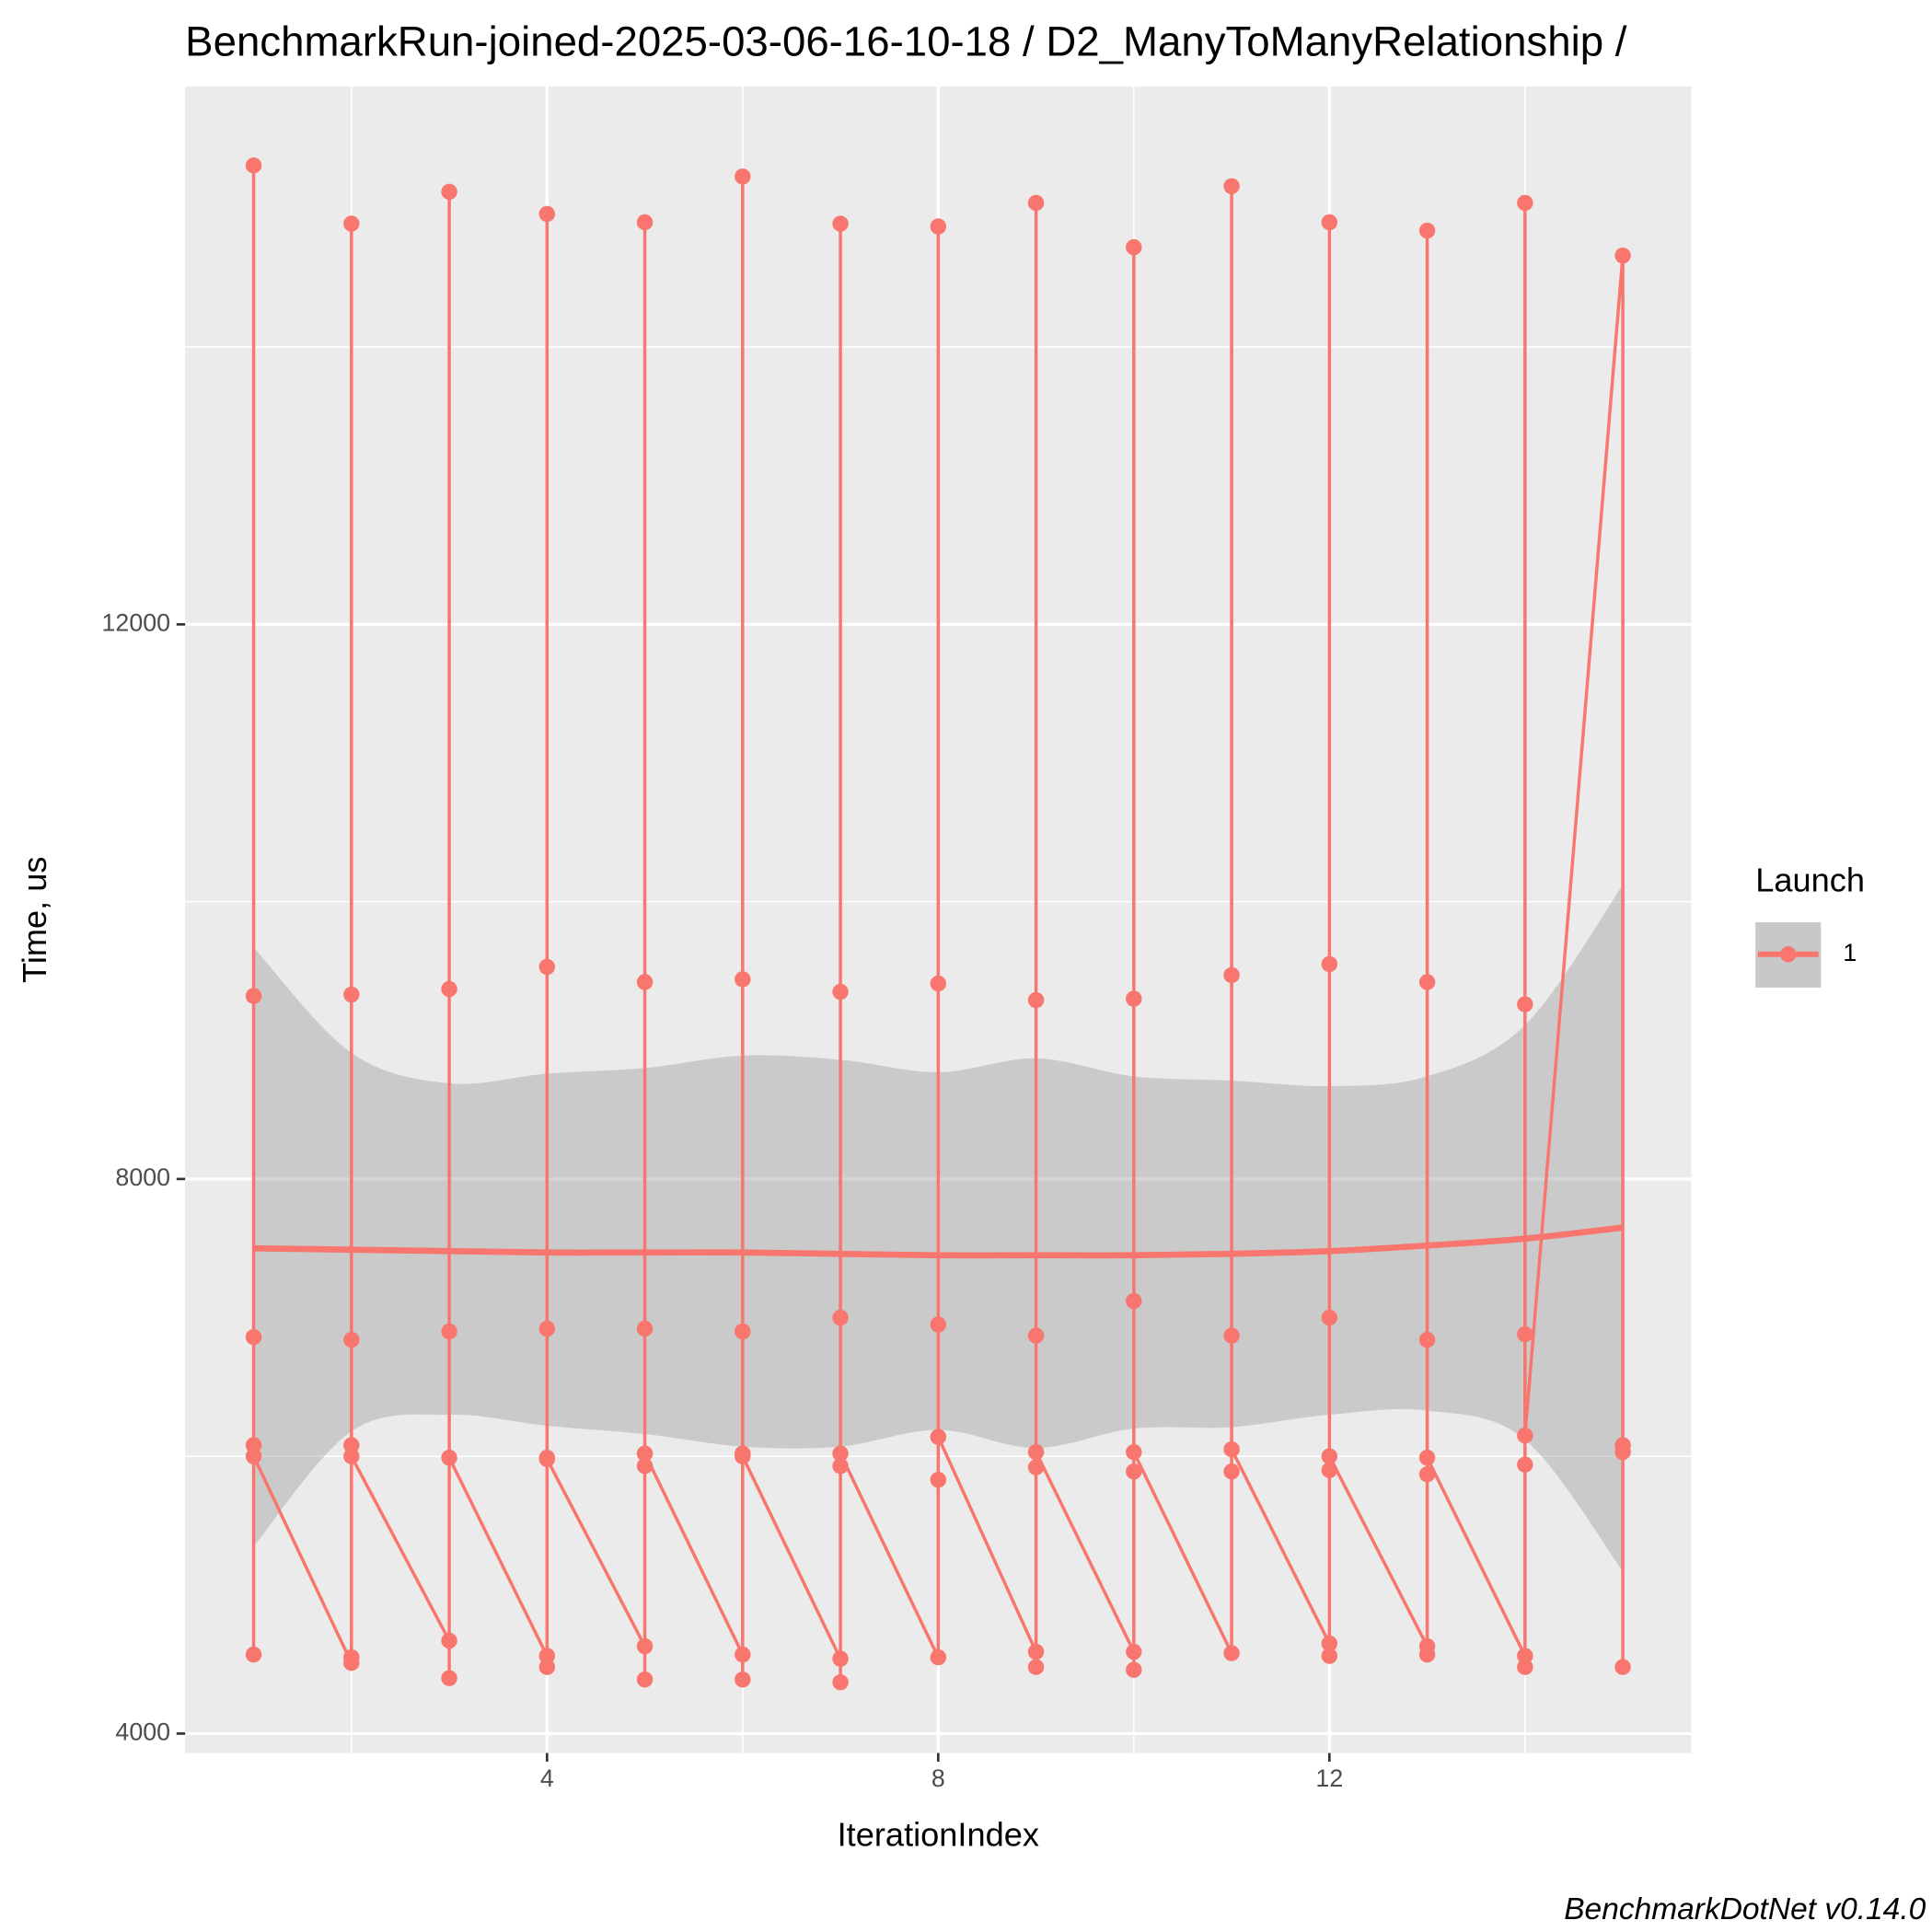 The image size is (1932, 1932). I want to click on caption: BenchmarkDotNet v0.14.0, so click(1745, 1909).